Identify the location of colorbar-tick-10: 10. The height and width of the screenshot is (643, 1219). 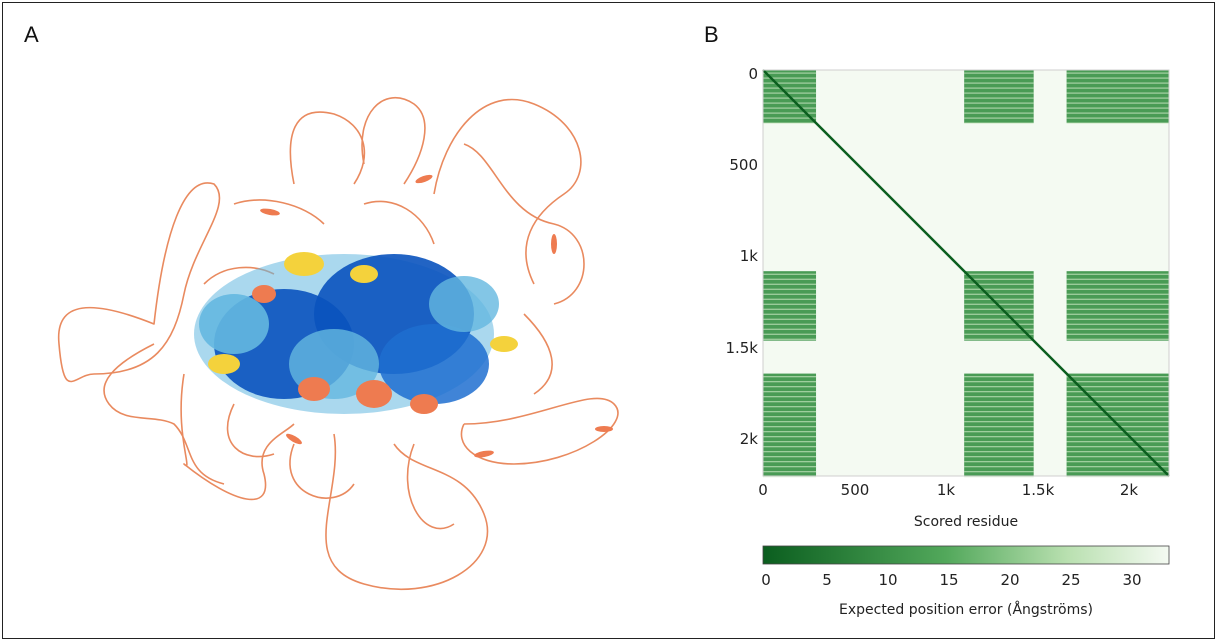
(887, 580).